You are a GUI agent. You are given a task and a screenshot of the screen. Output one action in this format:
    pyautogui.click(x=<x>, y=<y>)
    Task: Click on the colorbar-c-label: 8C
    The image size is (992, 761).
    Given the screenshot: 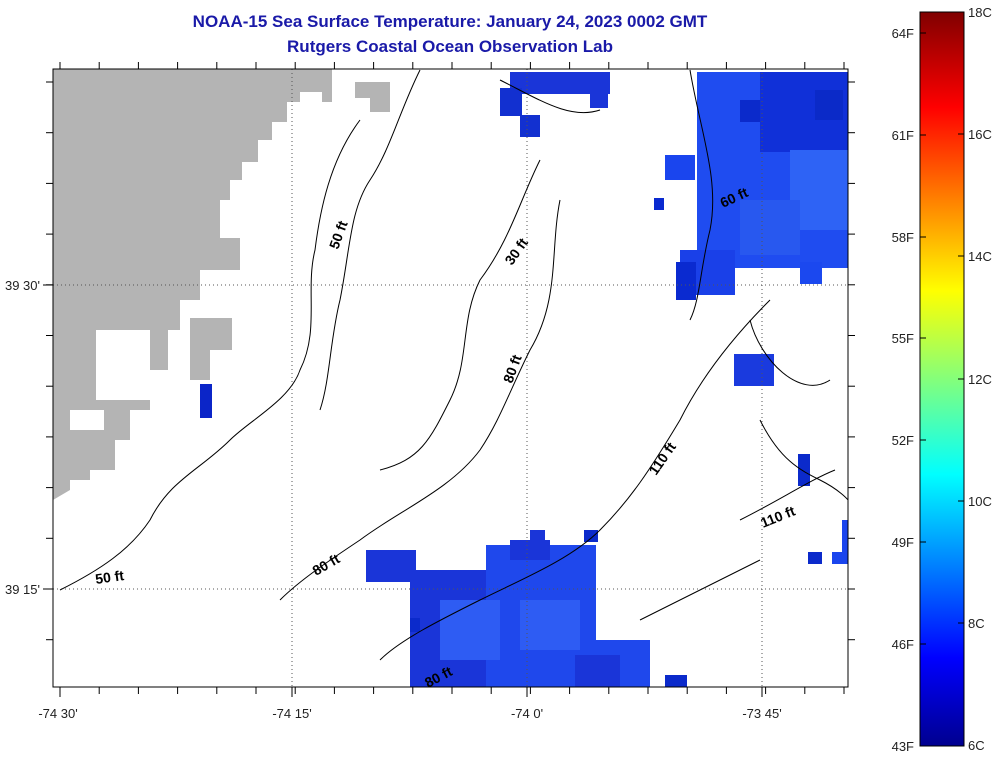 What is the action you would take?
    pyautogui.click(x=976, y=623)
    